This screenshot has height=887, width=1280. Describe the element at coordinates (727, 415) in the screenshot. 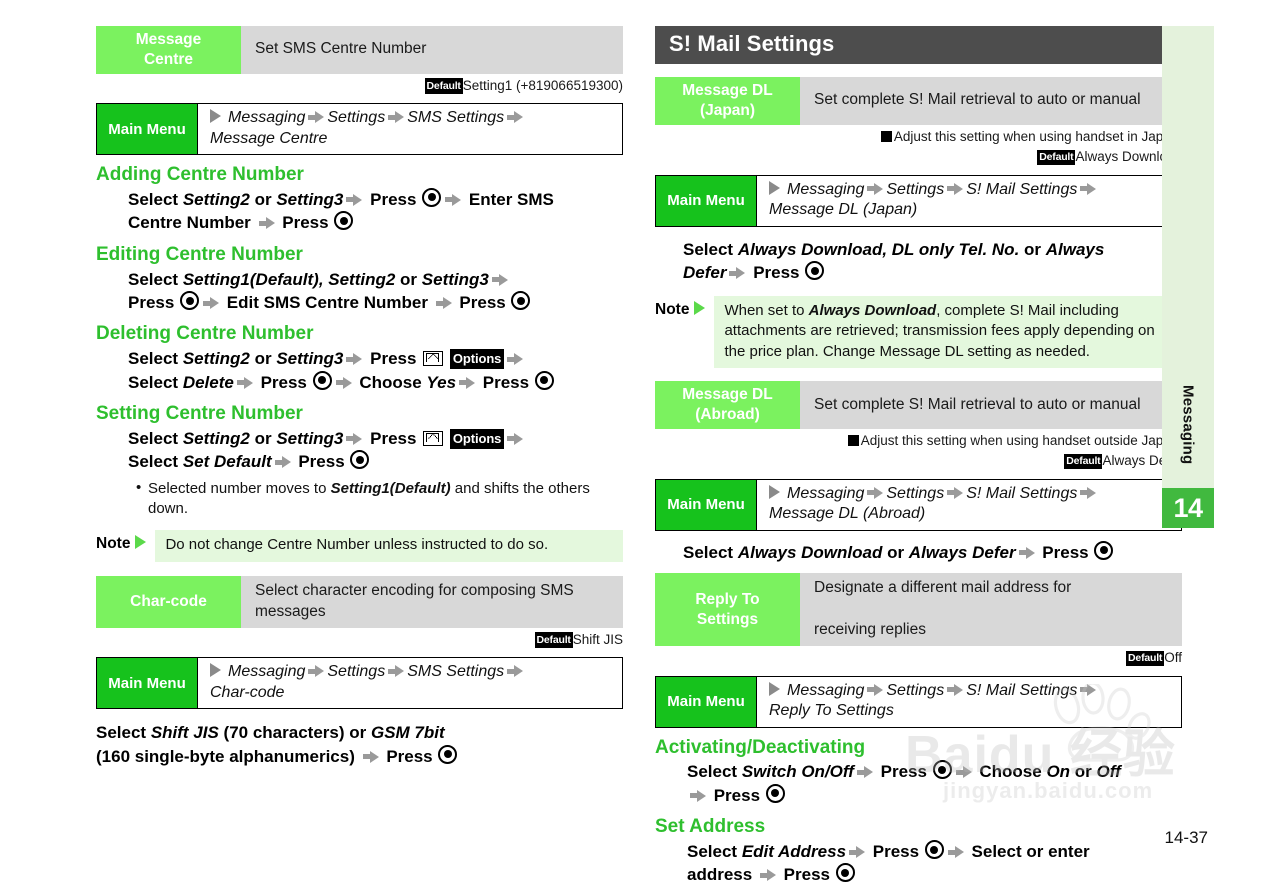

I see `feature-name-line2: (Abroad)` at that location.